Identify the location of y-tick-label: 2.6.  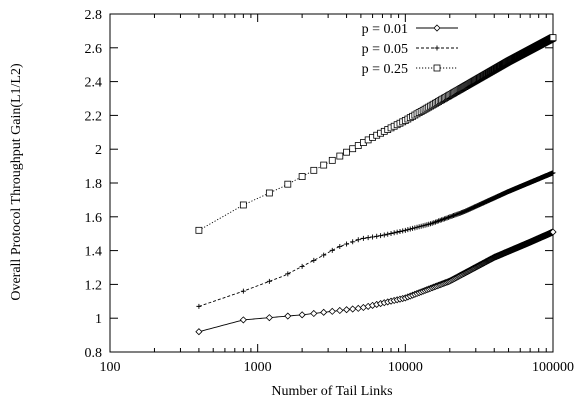
(94, 49).